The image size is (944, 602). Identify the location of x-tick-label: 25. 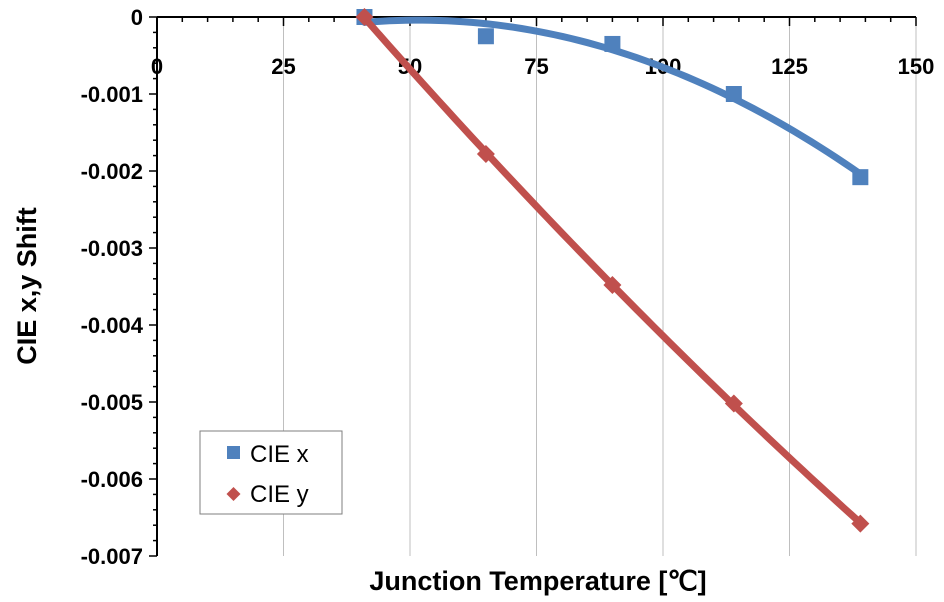
(283, 66).